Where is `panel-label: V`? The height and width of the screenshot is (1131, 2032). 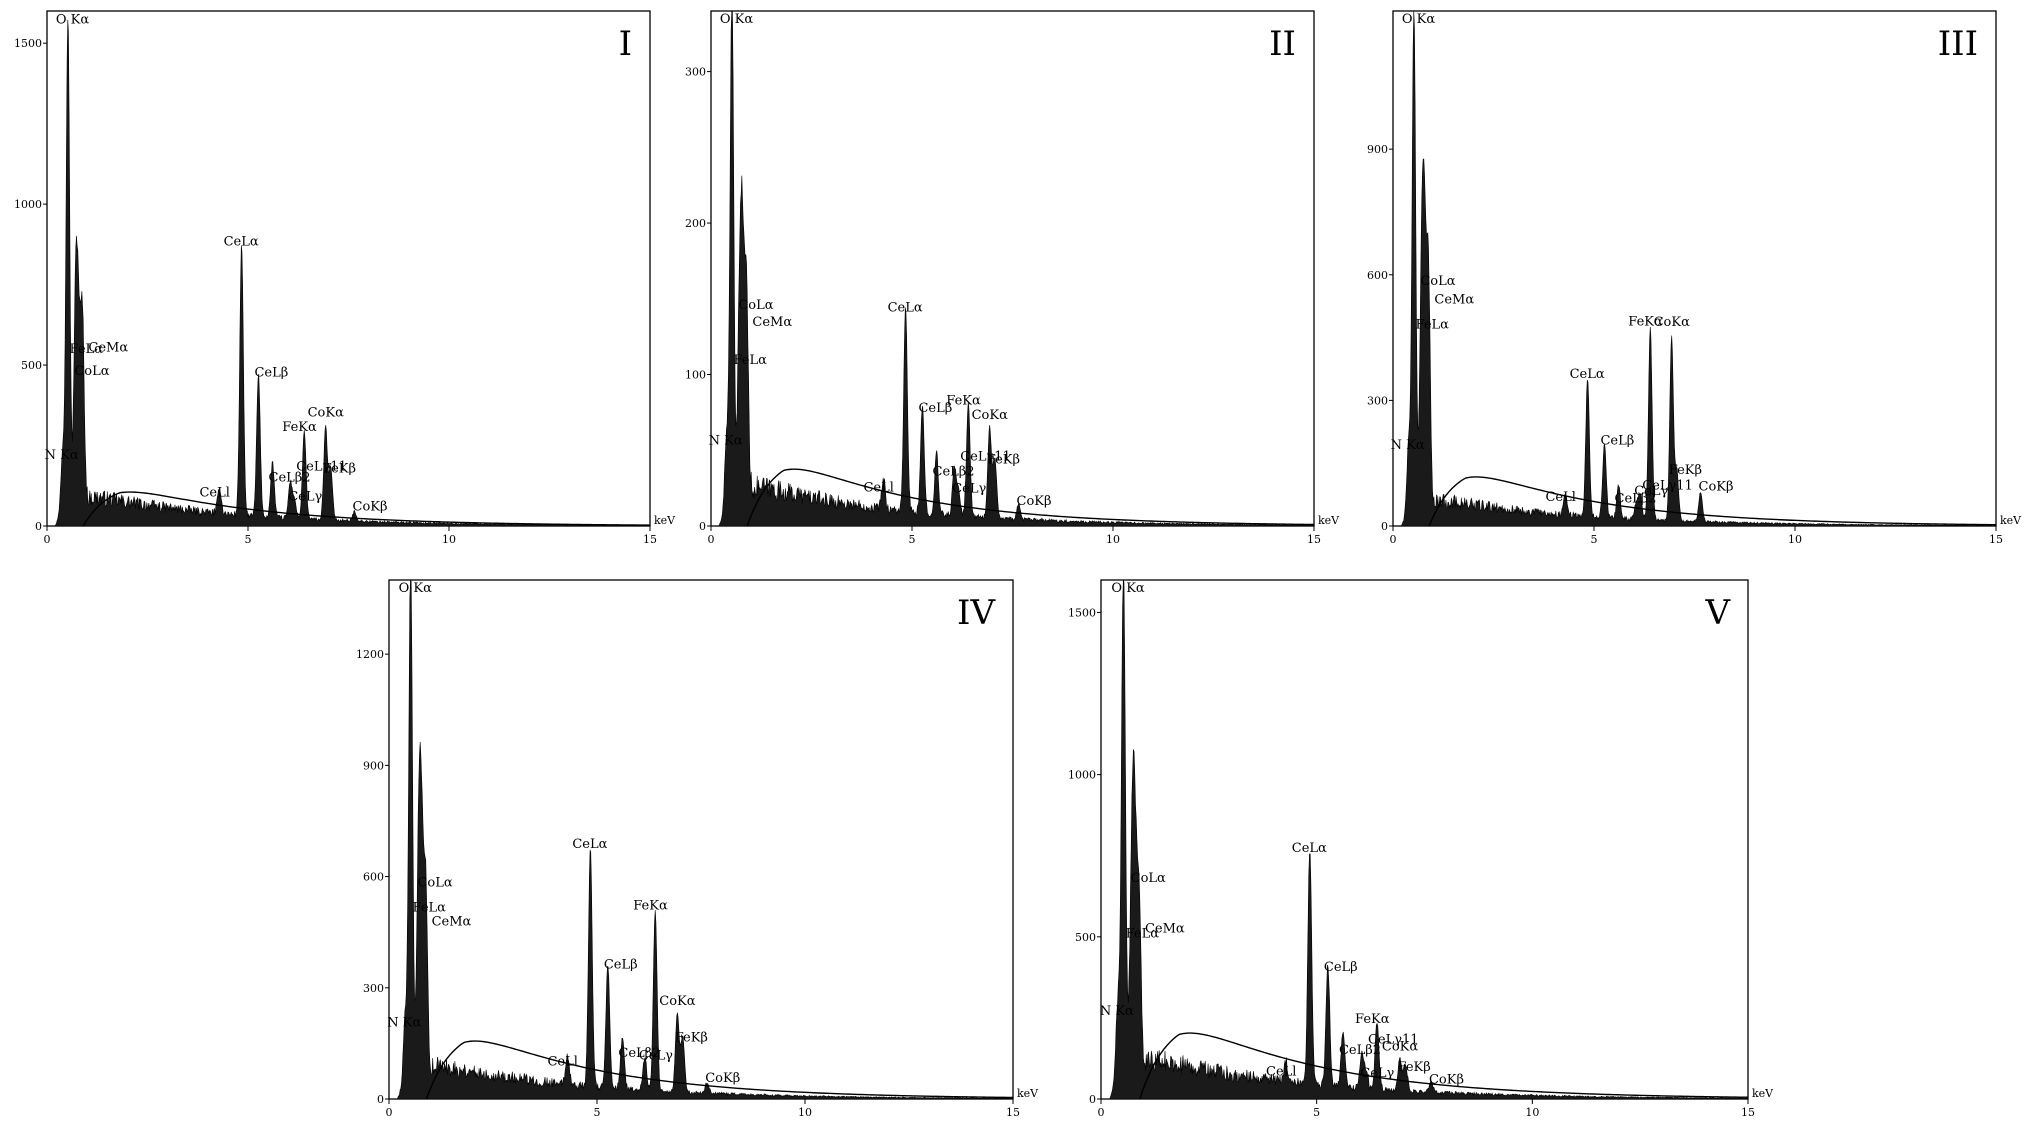
panel-label: V is located at coordinates (1717, 613).